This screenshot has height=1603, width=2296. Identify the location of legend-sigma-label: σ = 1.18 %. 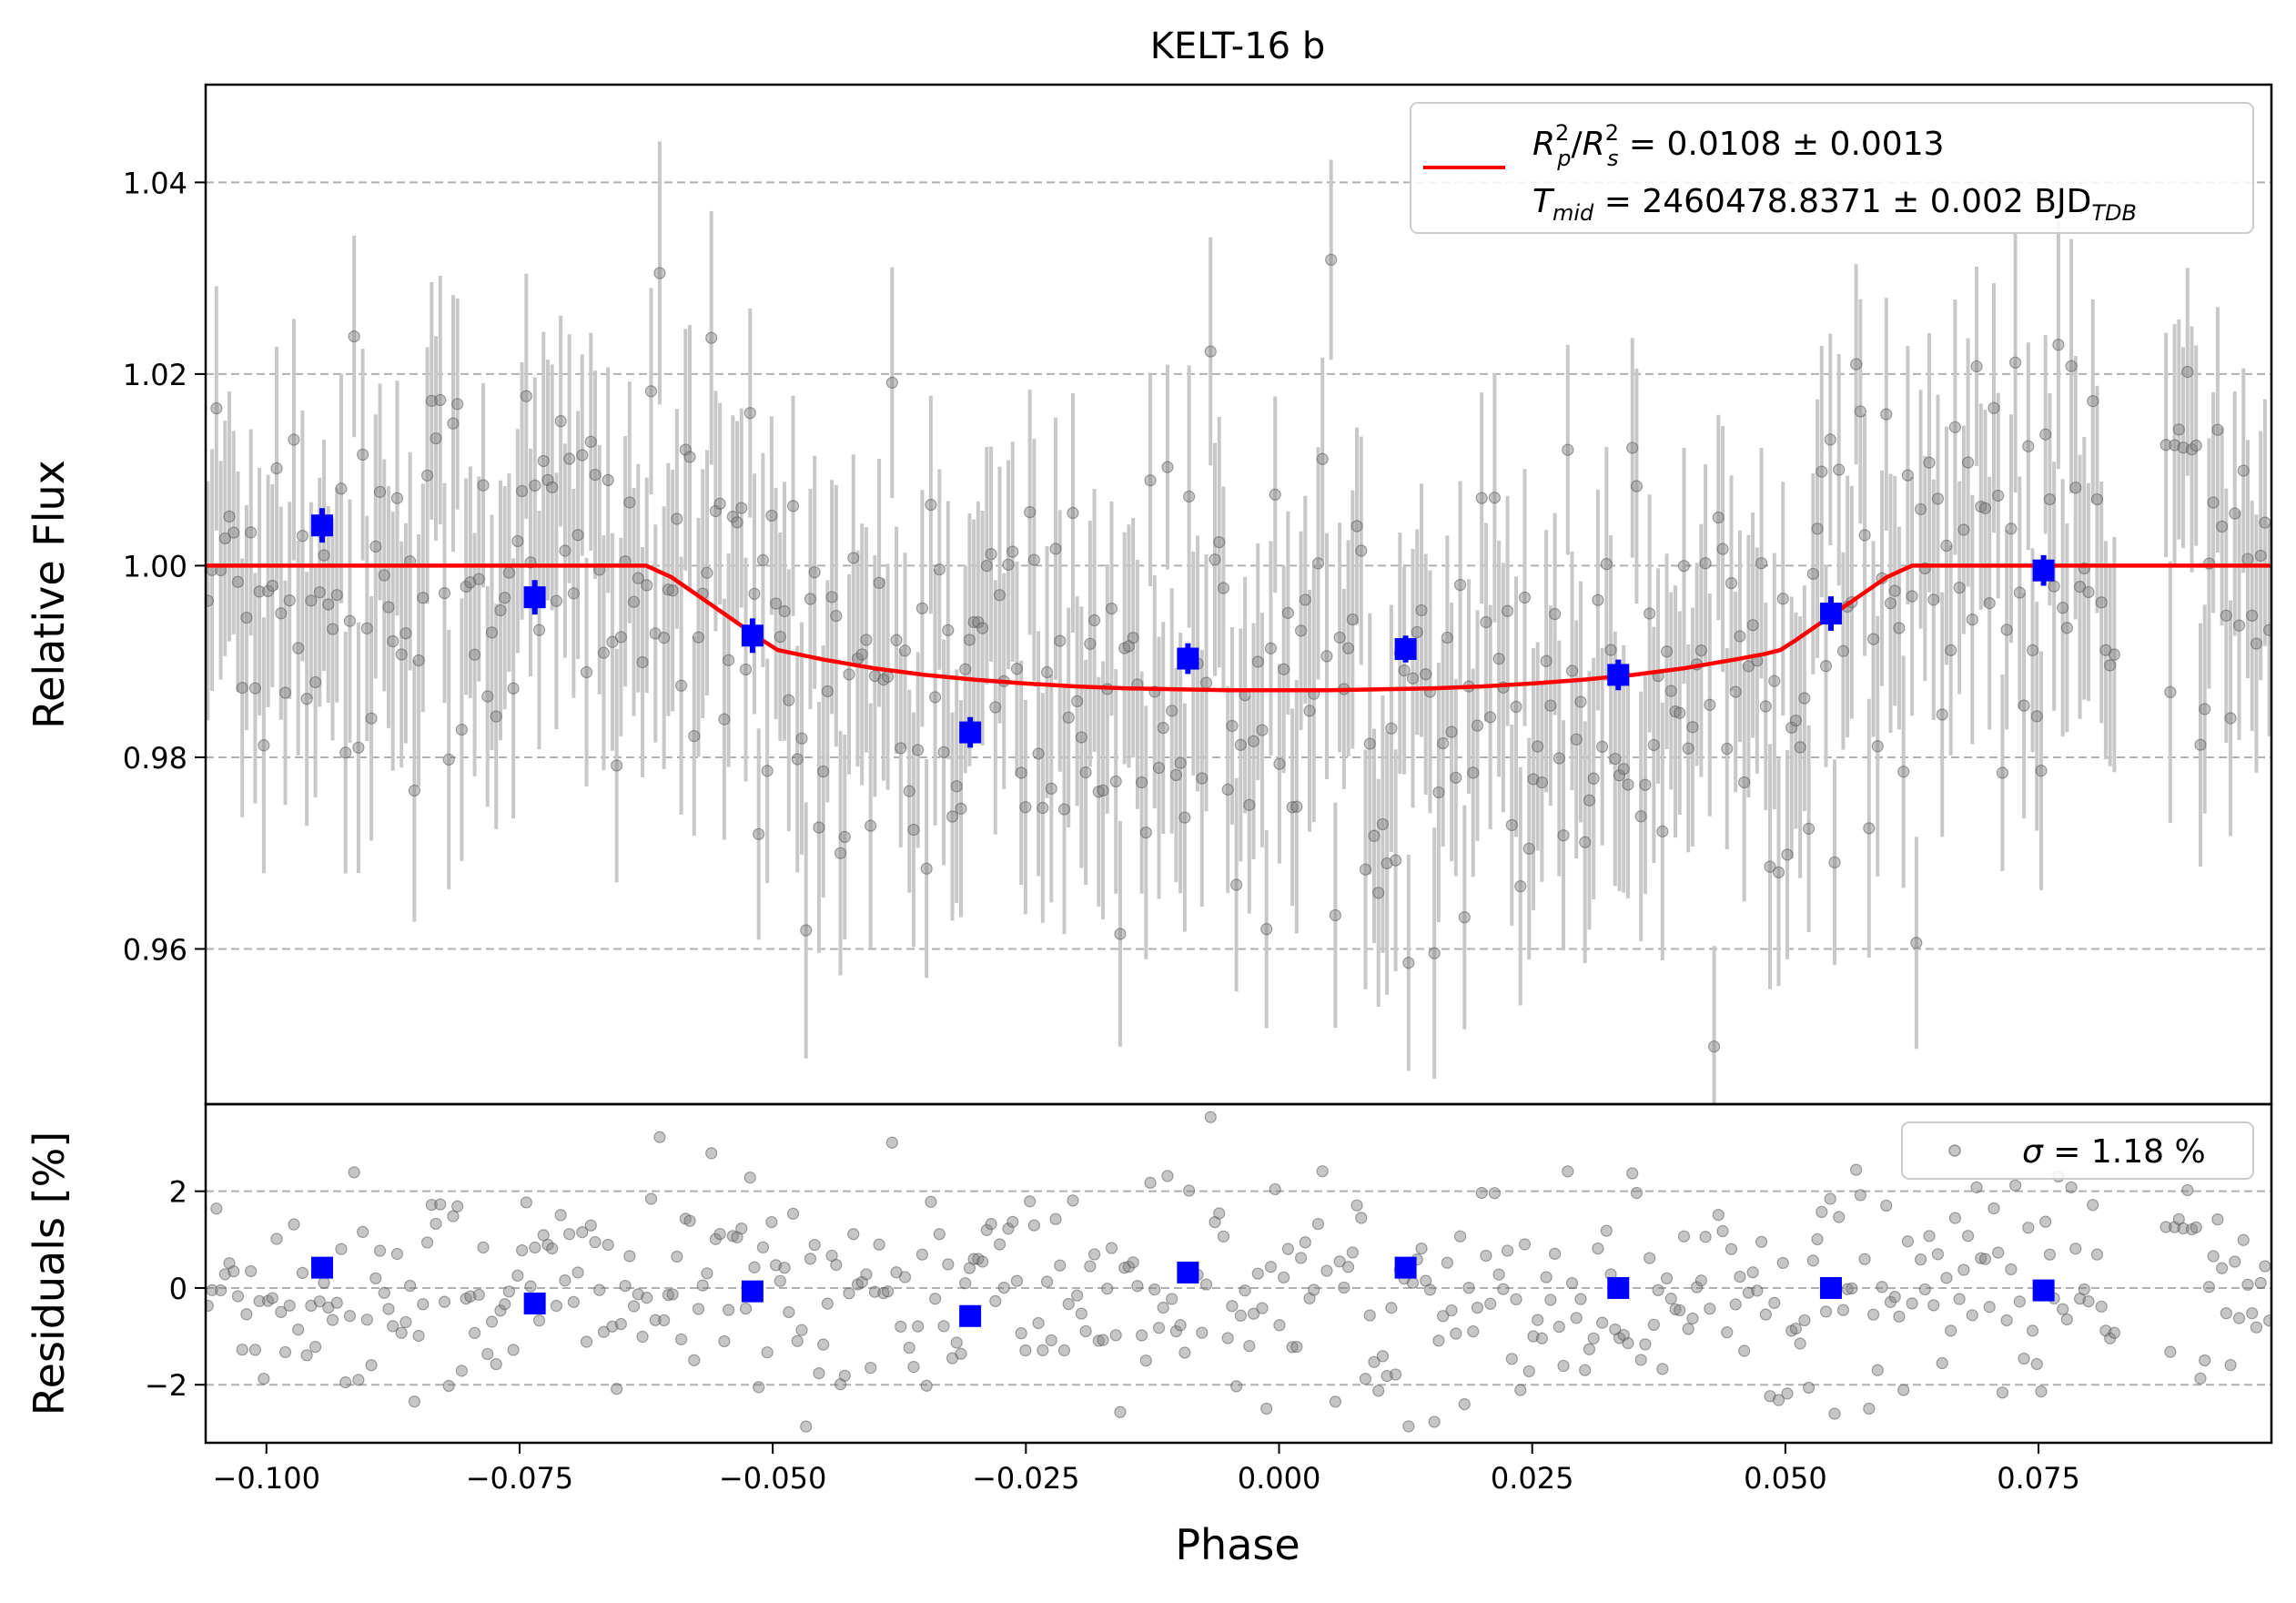
(2114, 1152).